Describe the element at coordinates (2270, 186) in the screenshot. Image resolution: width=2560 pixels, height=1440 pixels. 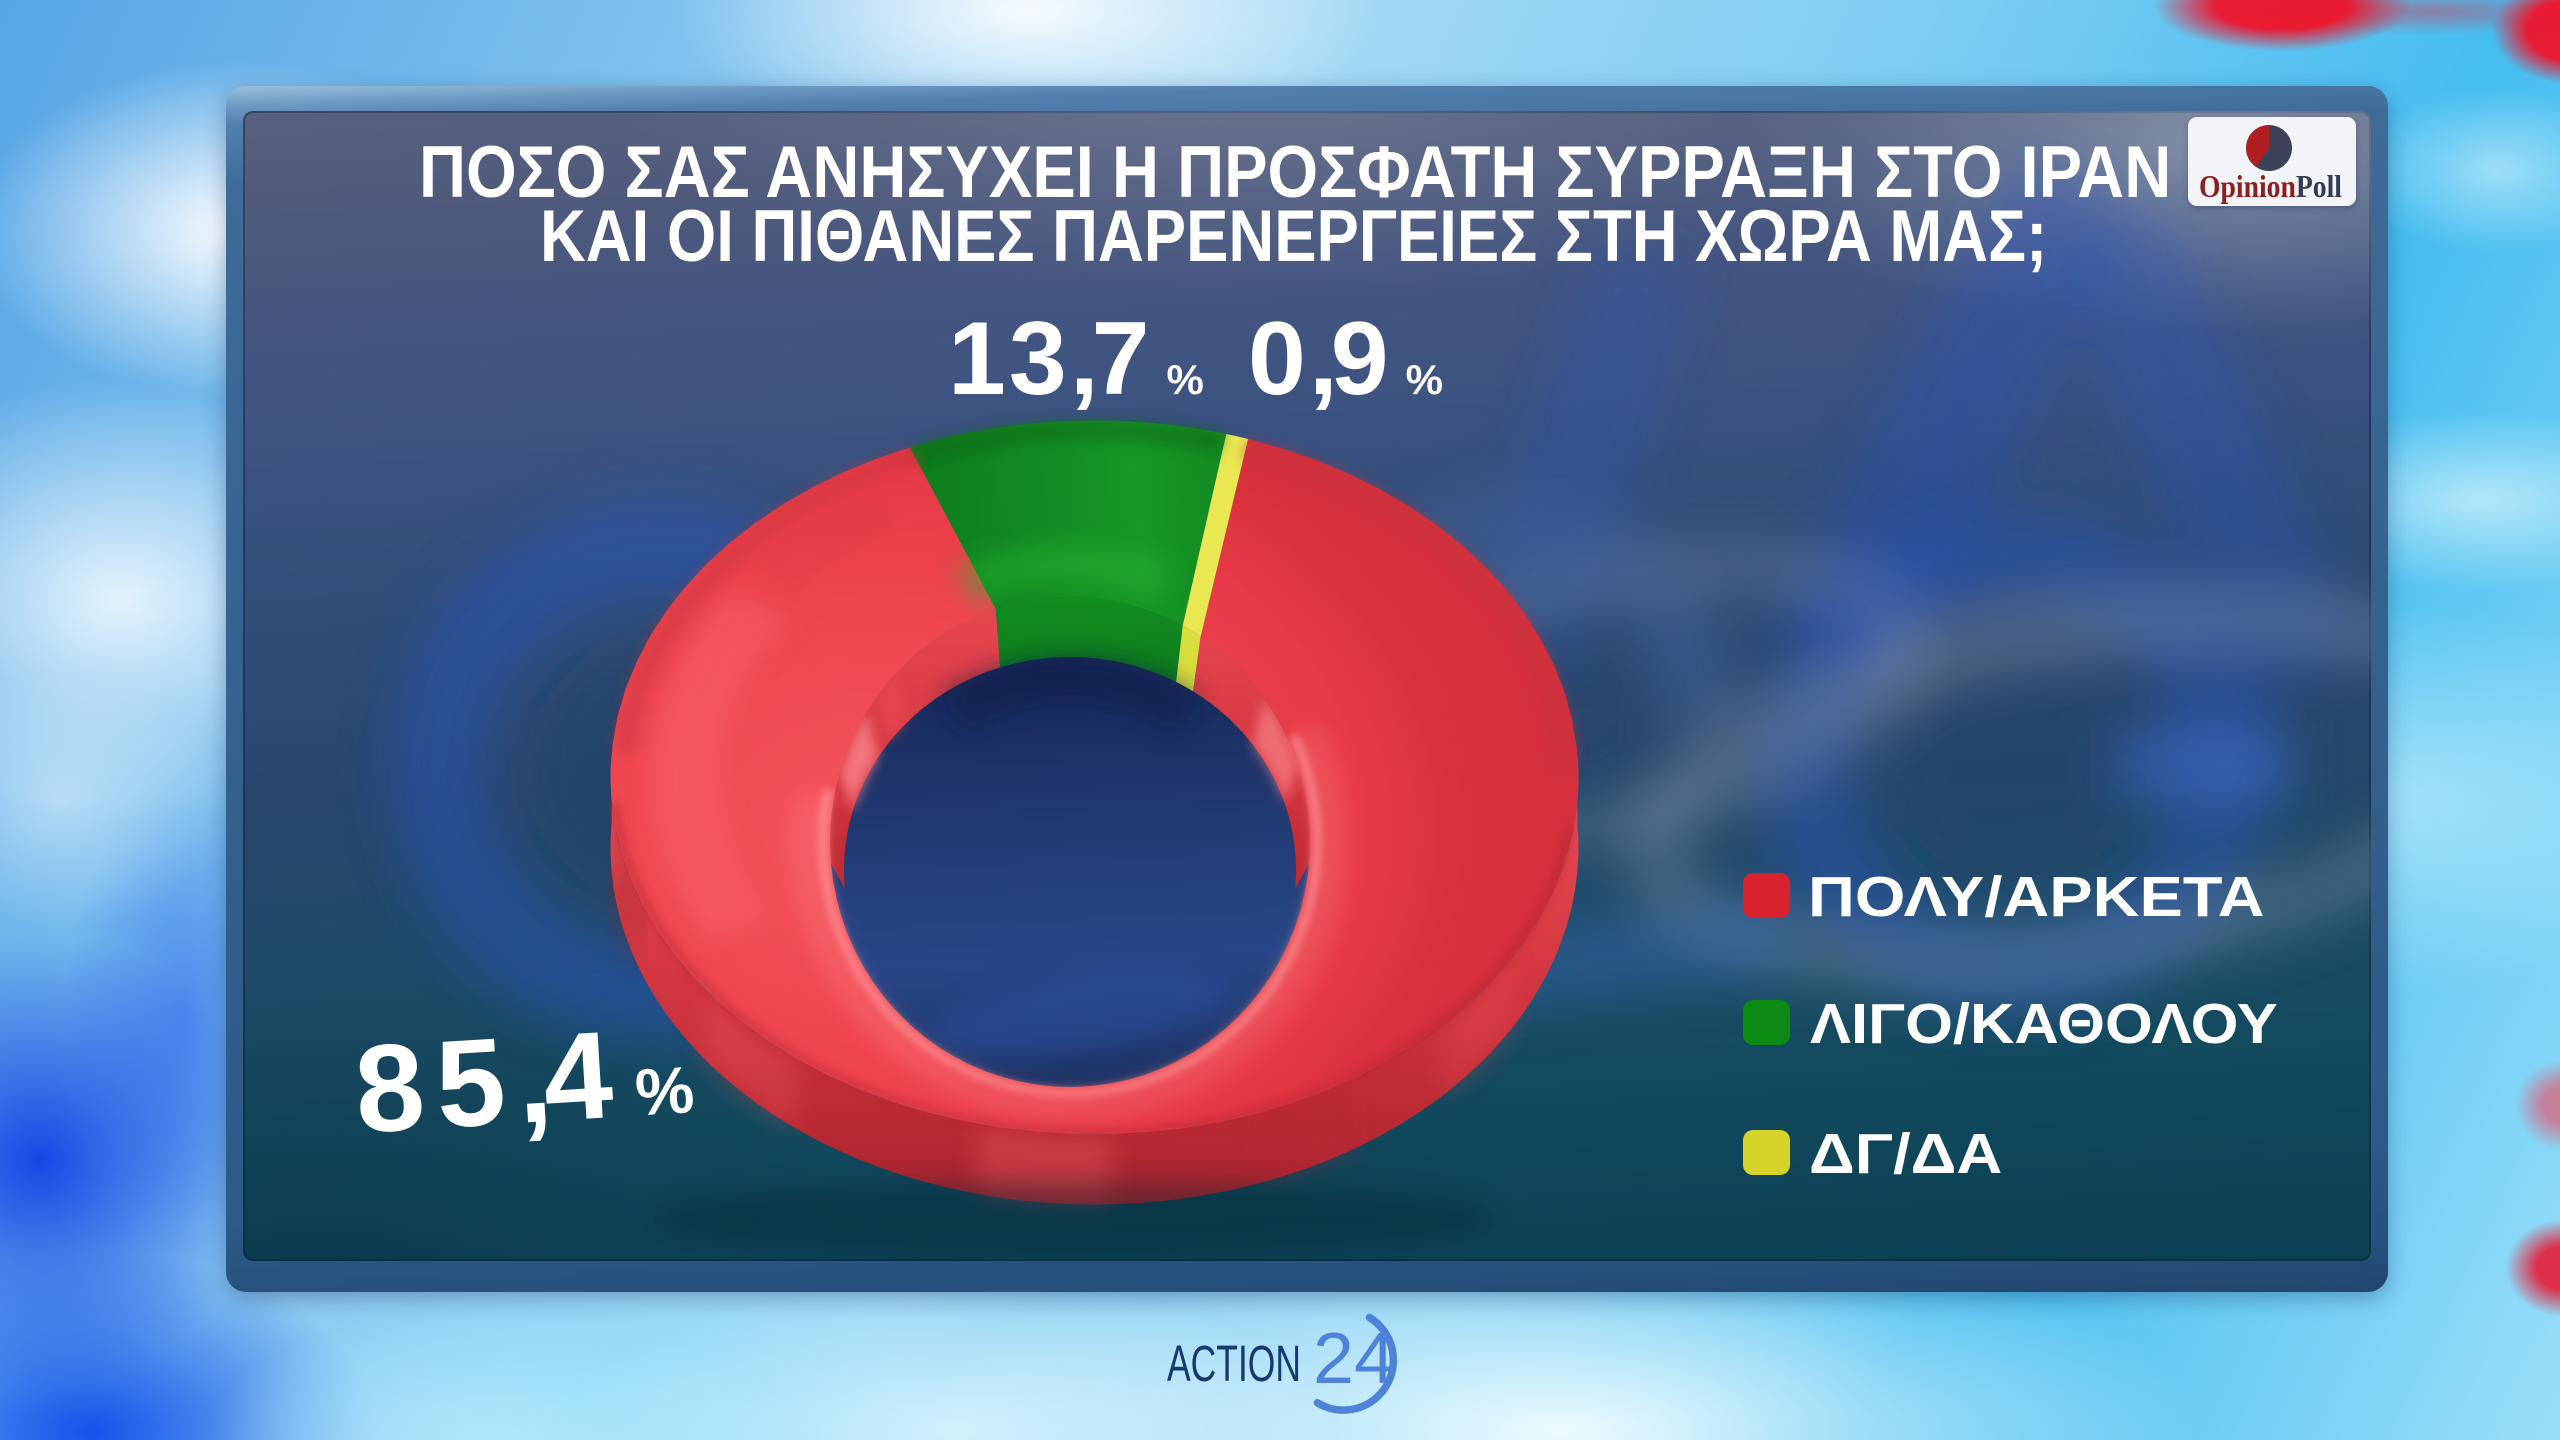
I see `svg-text: OpinionPoll` at that location.